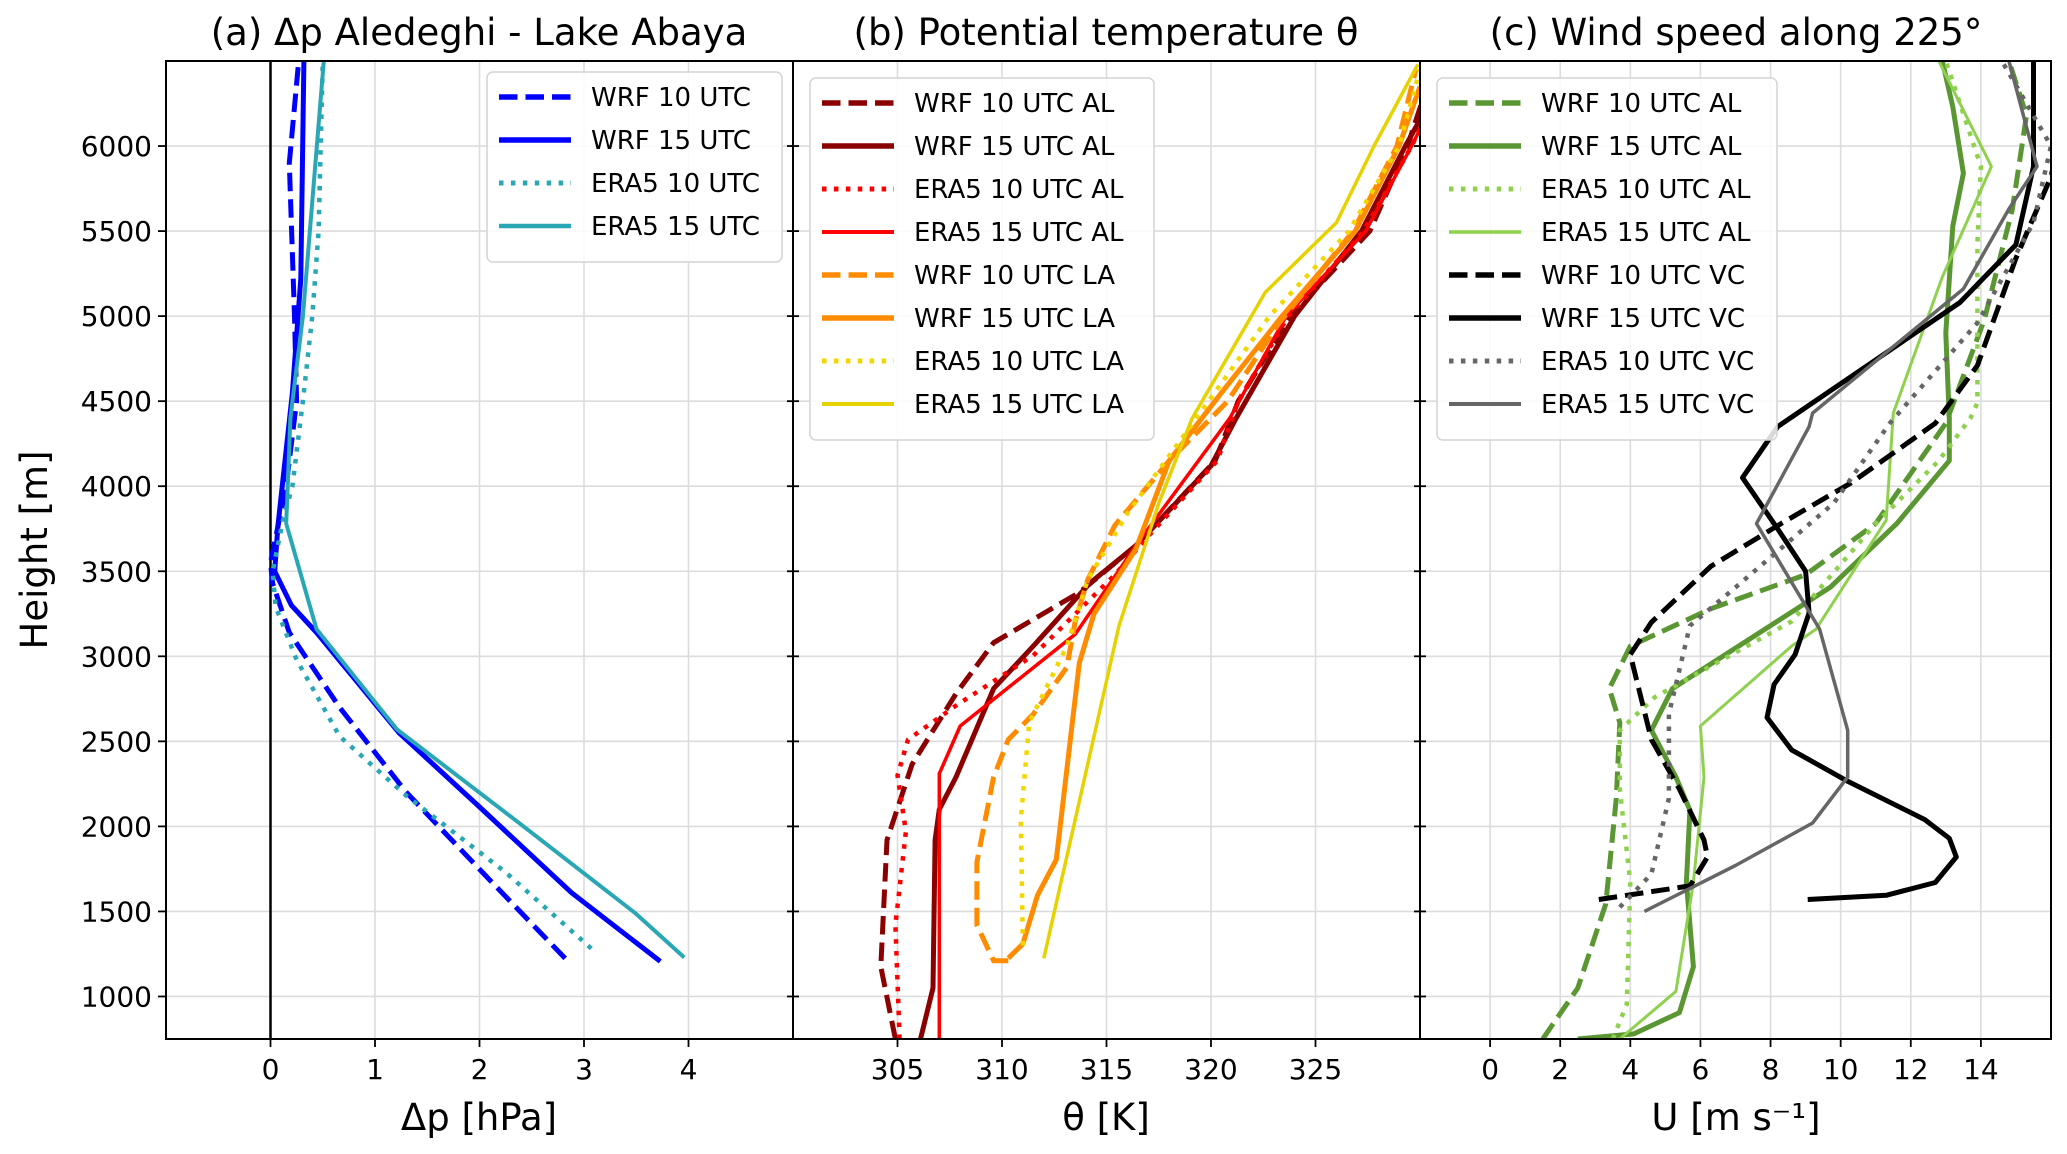 The height and width of the screenshot is (1154, 2067). Describe the element at coordinates (1771, 1069) in the screenshot. I see `x-tick-label: 8` at that location.